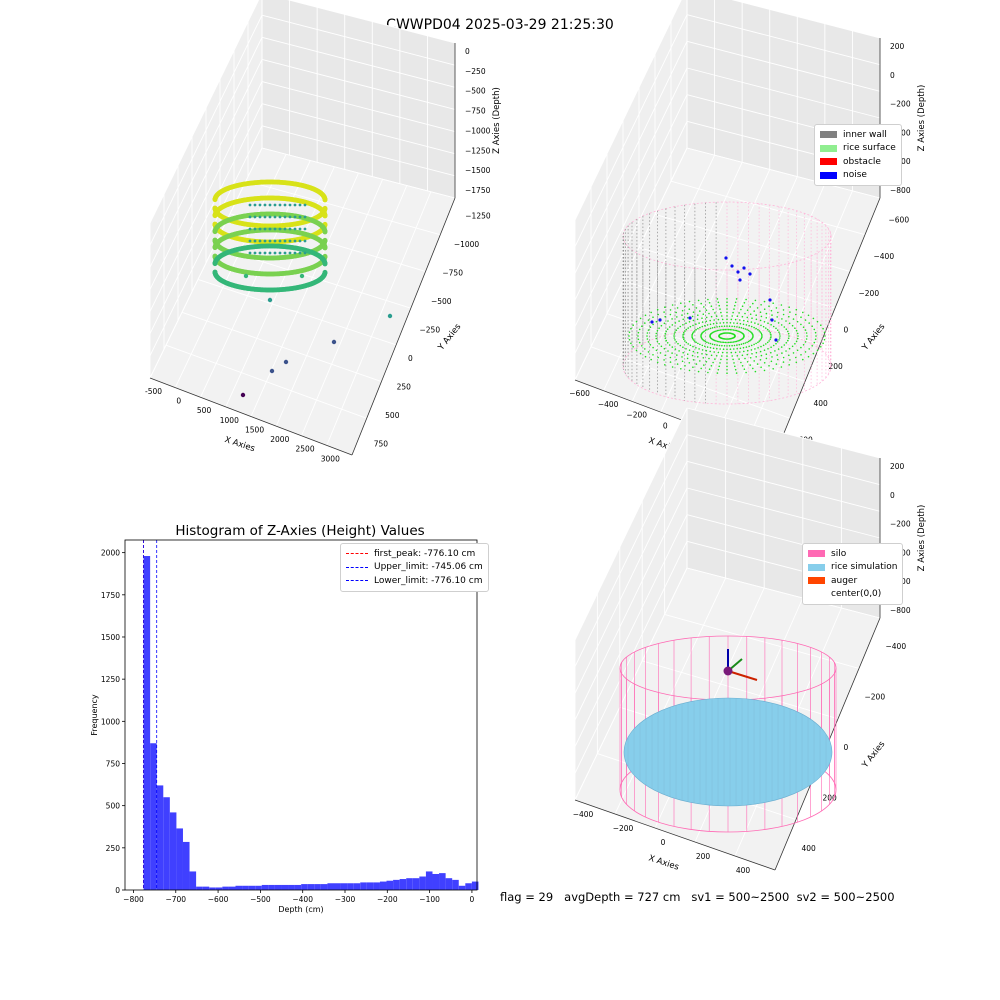 The height and width of the screenshot is (1000, 1000). I want to click on flag-value: flag = 29, so click(527, 897).